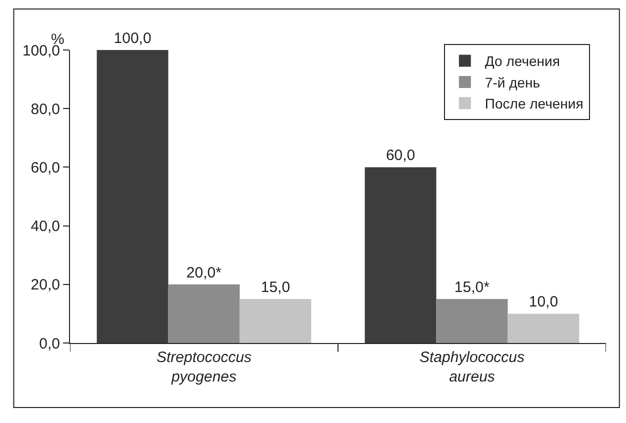 This screenshot has height=423, width=626. I want to click on y-tick-label: 20,0, so click(45, 285).